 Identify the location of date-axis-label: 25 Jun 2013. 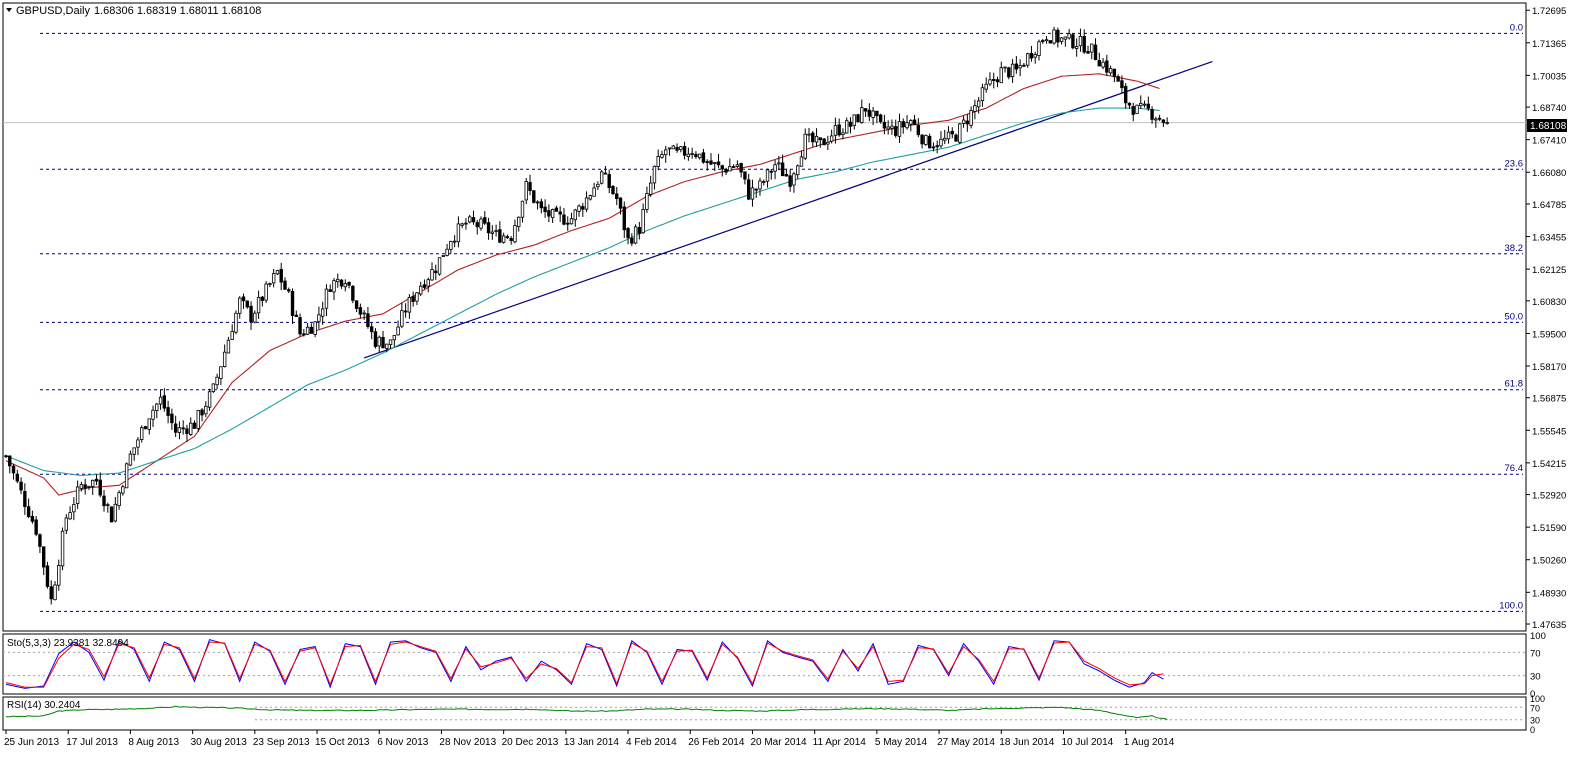
(31, 742).